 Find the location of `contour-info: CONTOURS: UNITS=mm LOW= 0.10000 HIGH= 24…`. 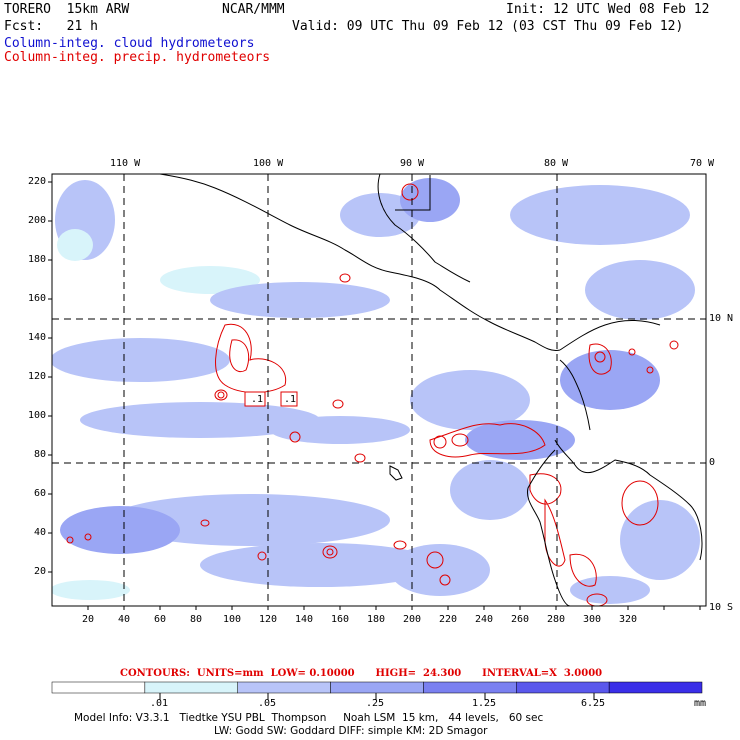

contour-info: CONTOURS: UNITS=mm LOW= 0.10000 HIGH= 24… is located at coordinates (361, 673).